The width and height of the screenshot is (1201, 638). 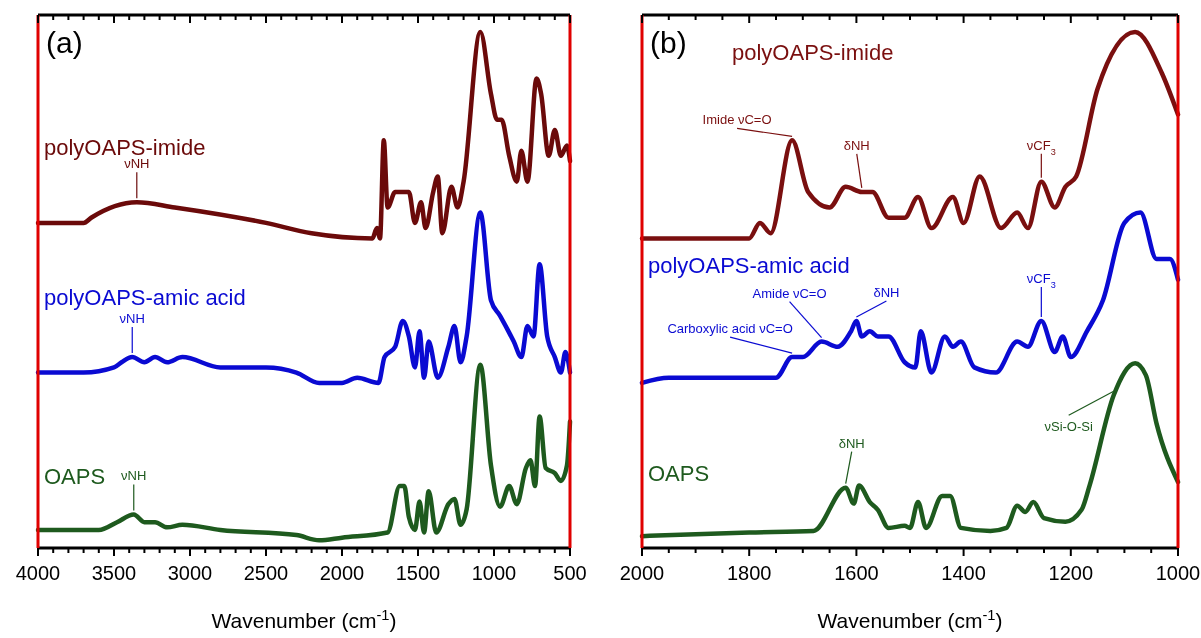 What do you see at coordinates (75, 476) in the screenshot?
I see `series-label: OAPS` at bounding box center [75, 476].